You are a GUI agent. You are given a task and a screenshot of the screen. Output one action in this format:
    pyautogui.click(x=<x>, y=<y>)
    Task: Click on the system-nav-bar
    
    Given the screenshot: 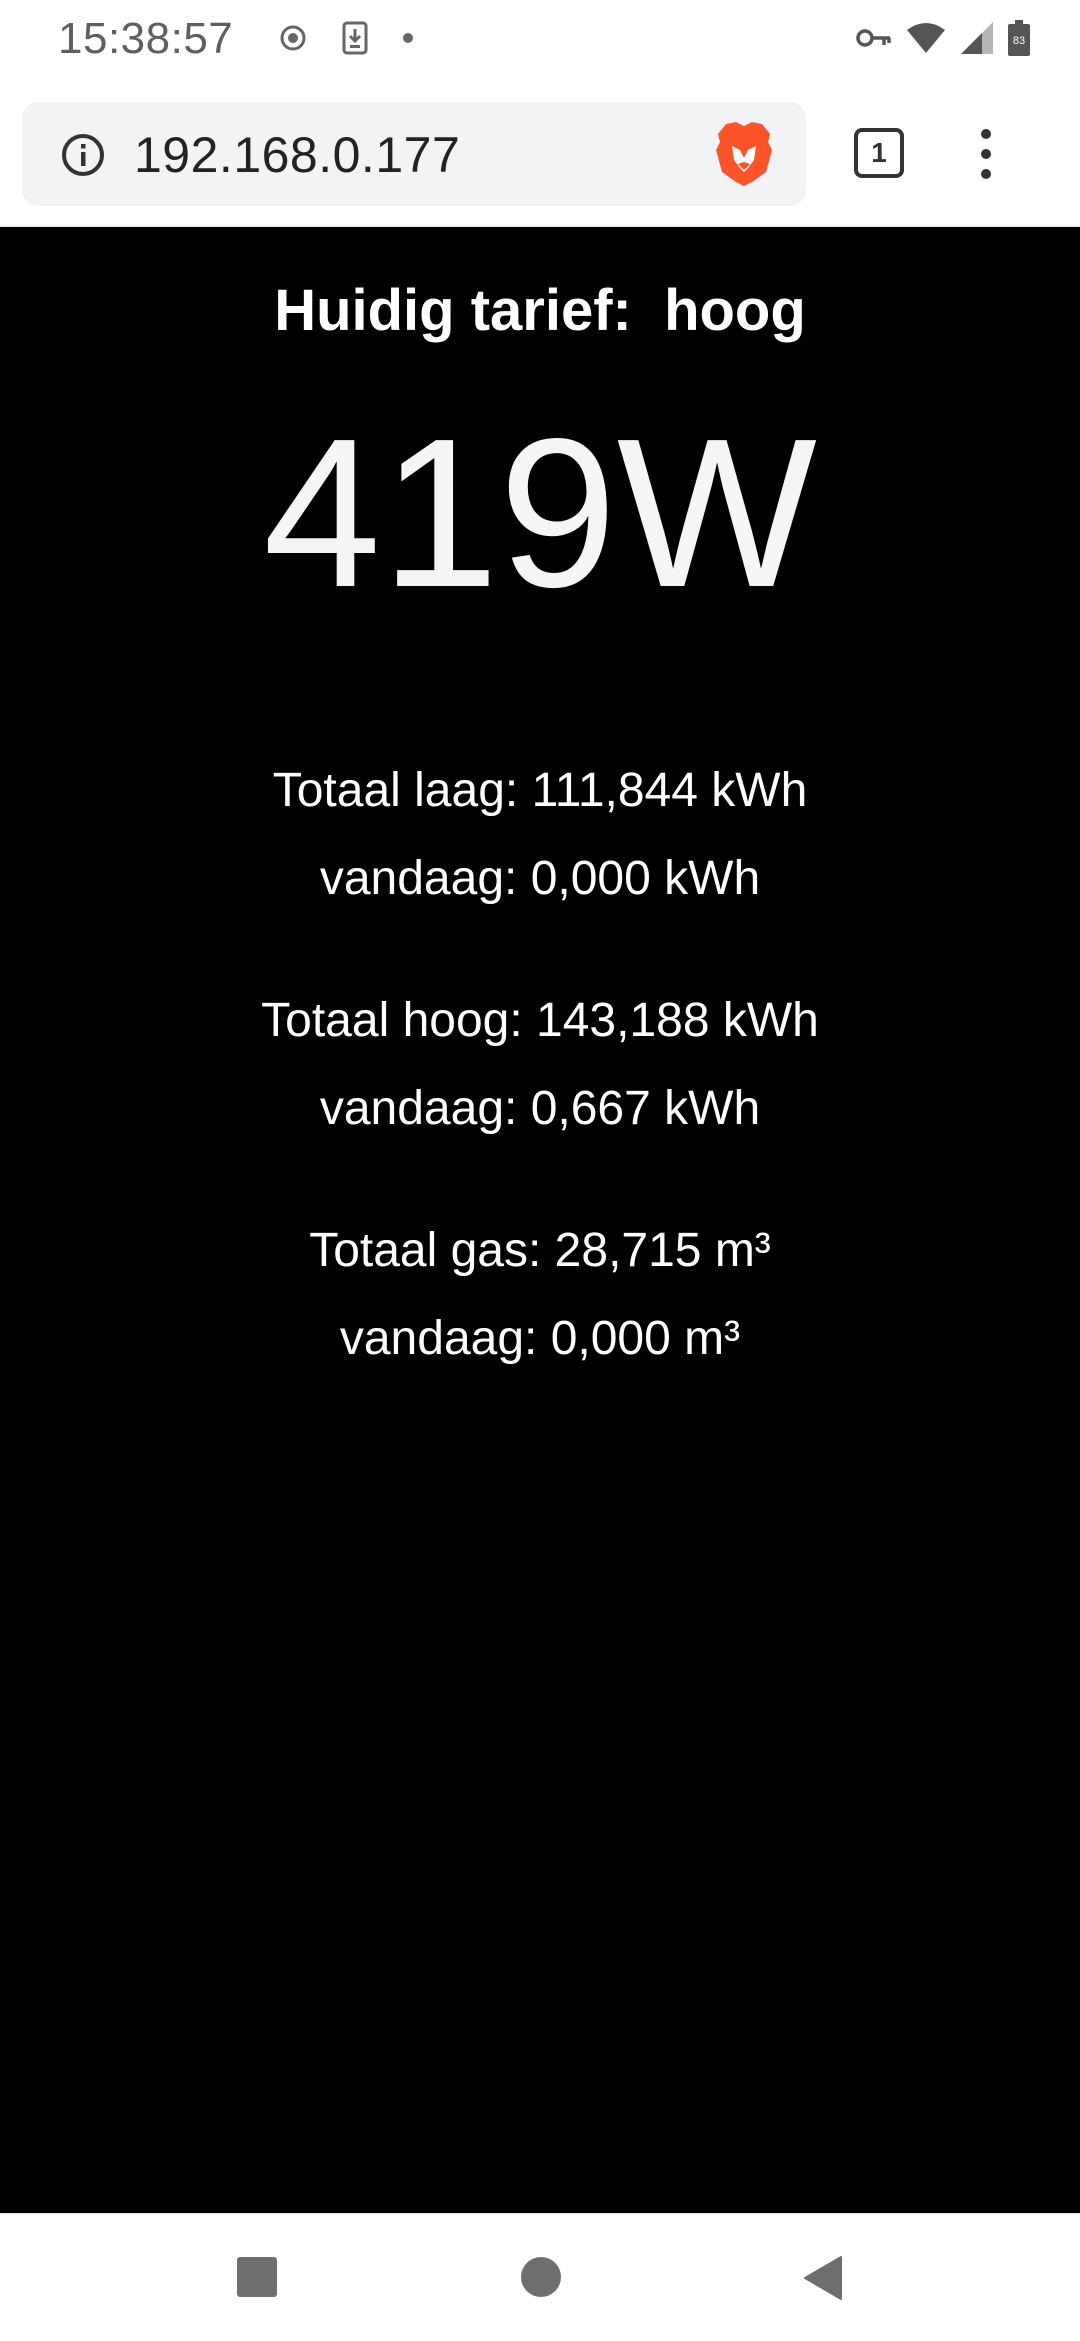 What is the action you would take?
    pyautogui.click(x=540, y=2277)
    